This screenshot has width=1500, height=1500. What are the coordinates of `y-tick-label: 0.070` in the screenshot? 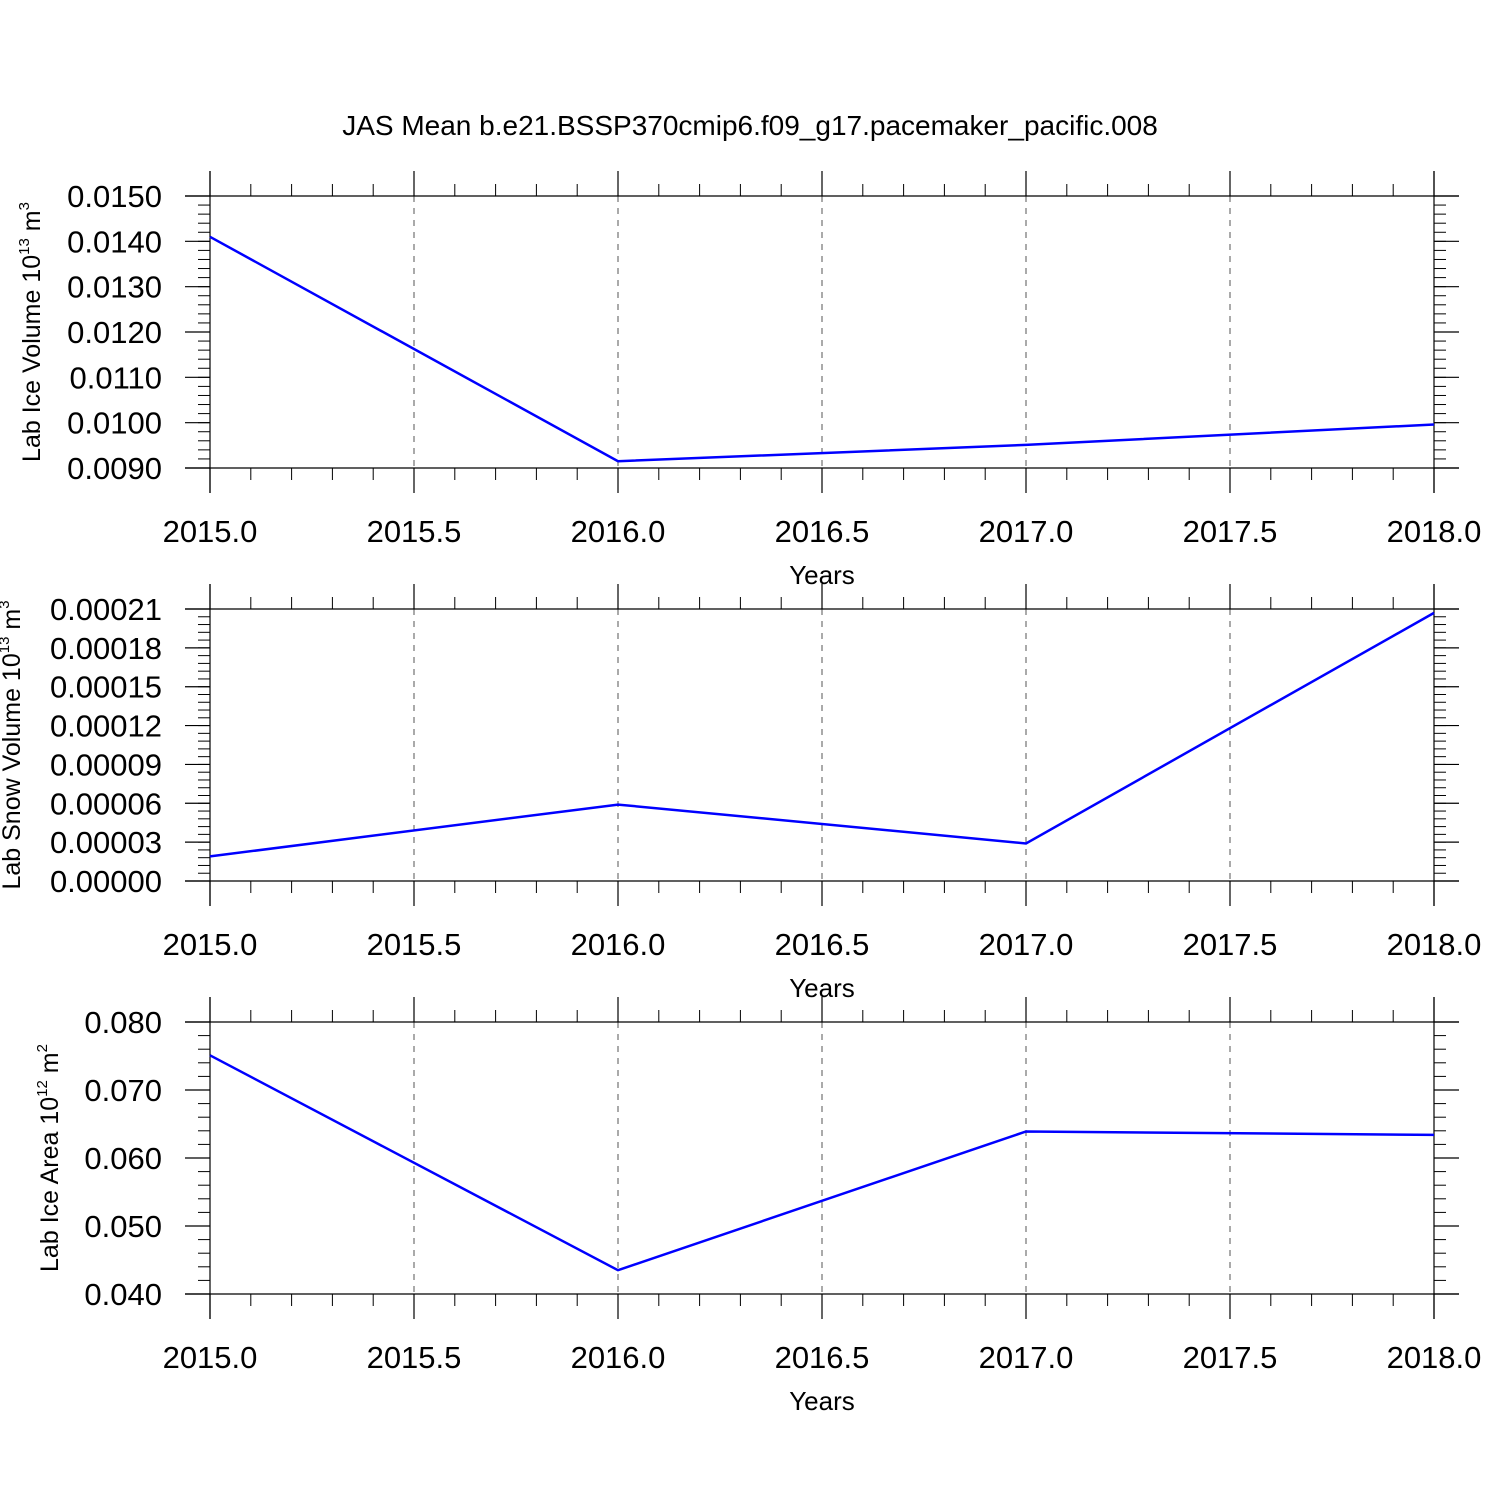 It's located at (123, 1090).